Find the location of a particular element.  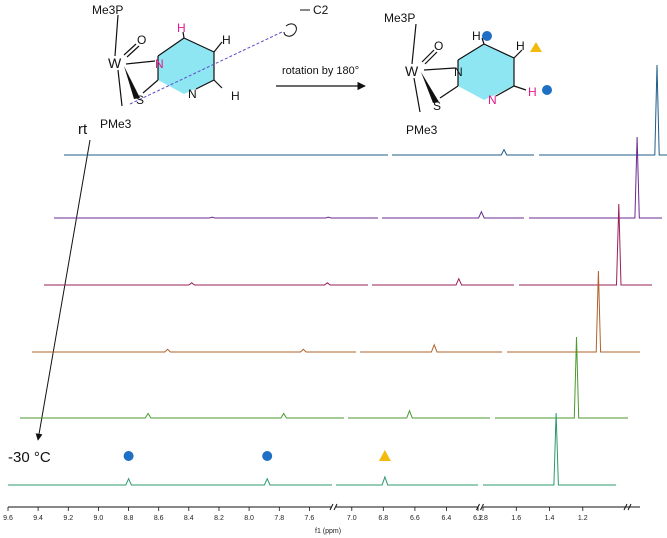

left-oxo: O is located at coordinates (141, 40).